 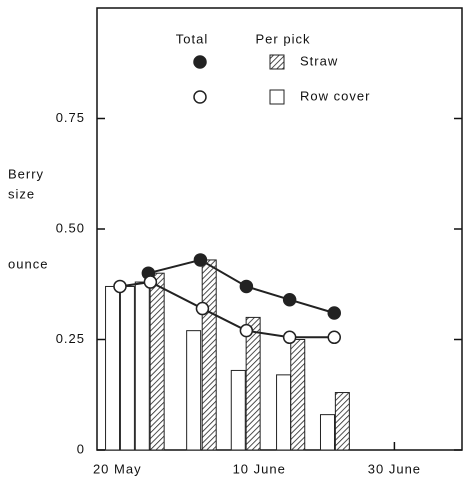 What do you see at coordinates (259, 468) in the screenshot?
I see `x-tick-label: 10 June` at bounding box center [259, 468].